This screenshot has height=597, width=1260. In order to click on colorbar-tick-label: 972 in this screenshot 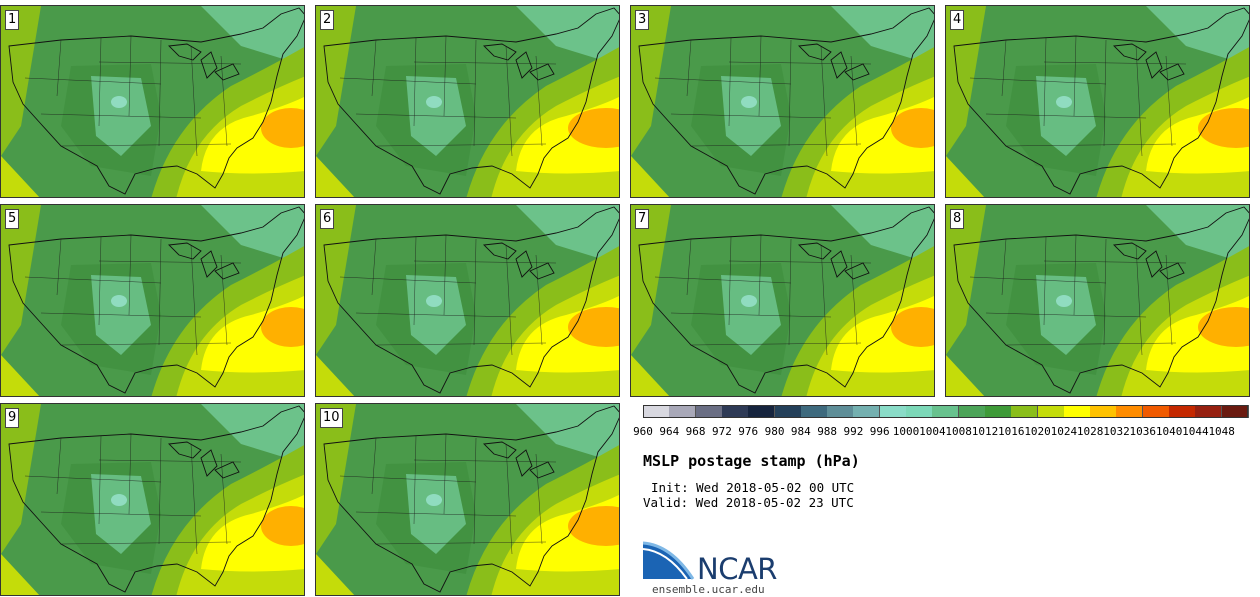, I will do `click(721, 431)`.